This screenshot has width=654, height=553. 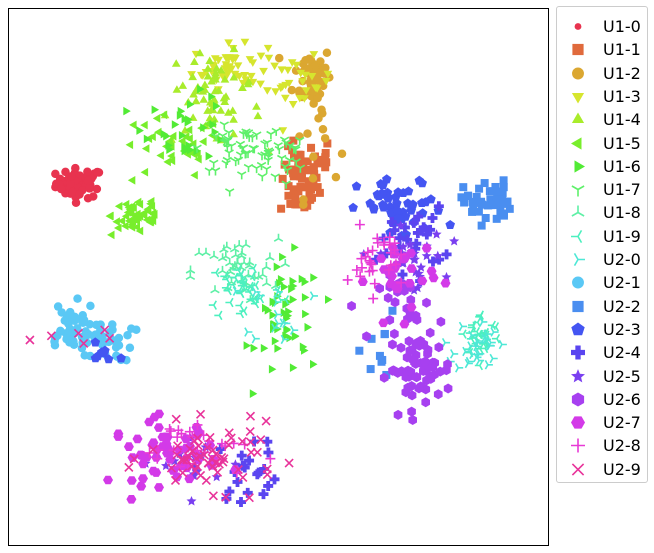 I want to click on legend-label: U2-0, so click(x=622, y=259).